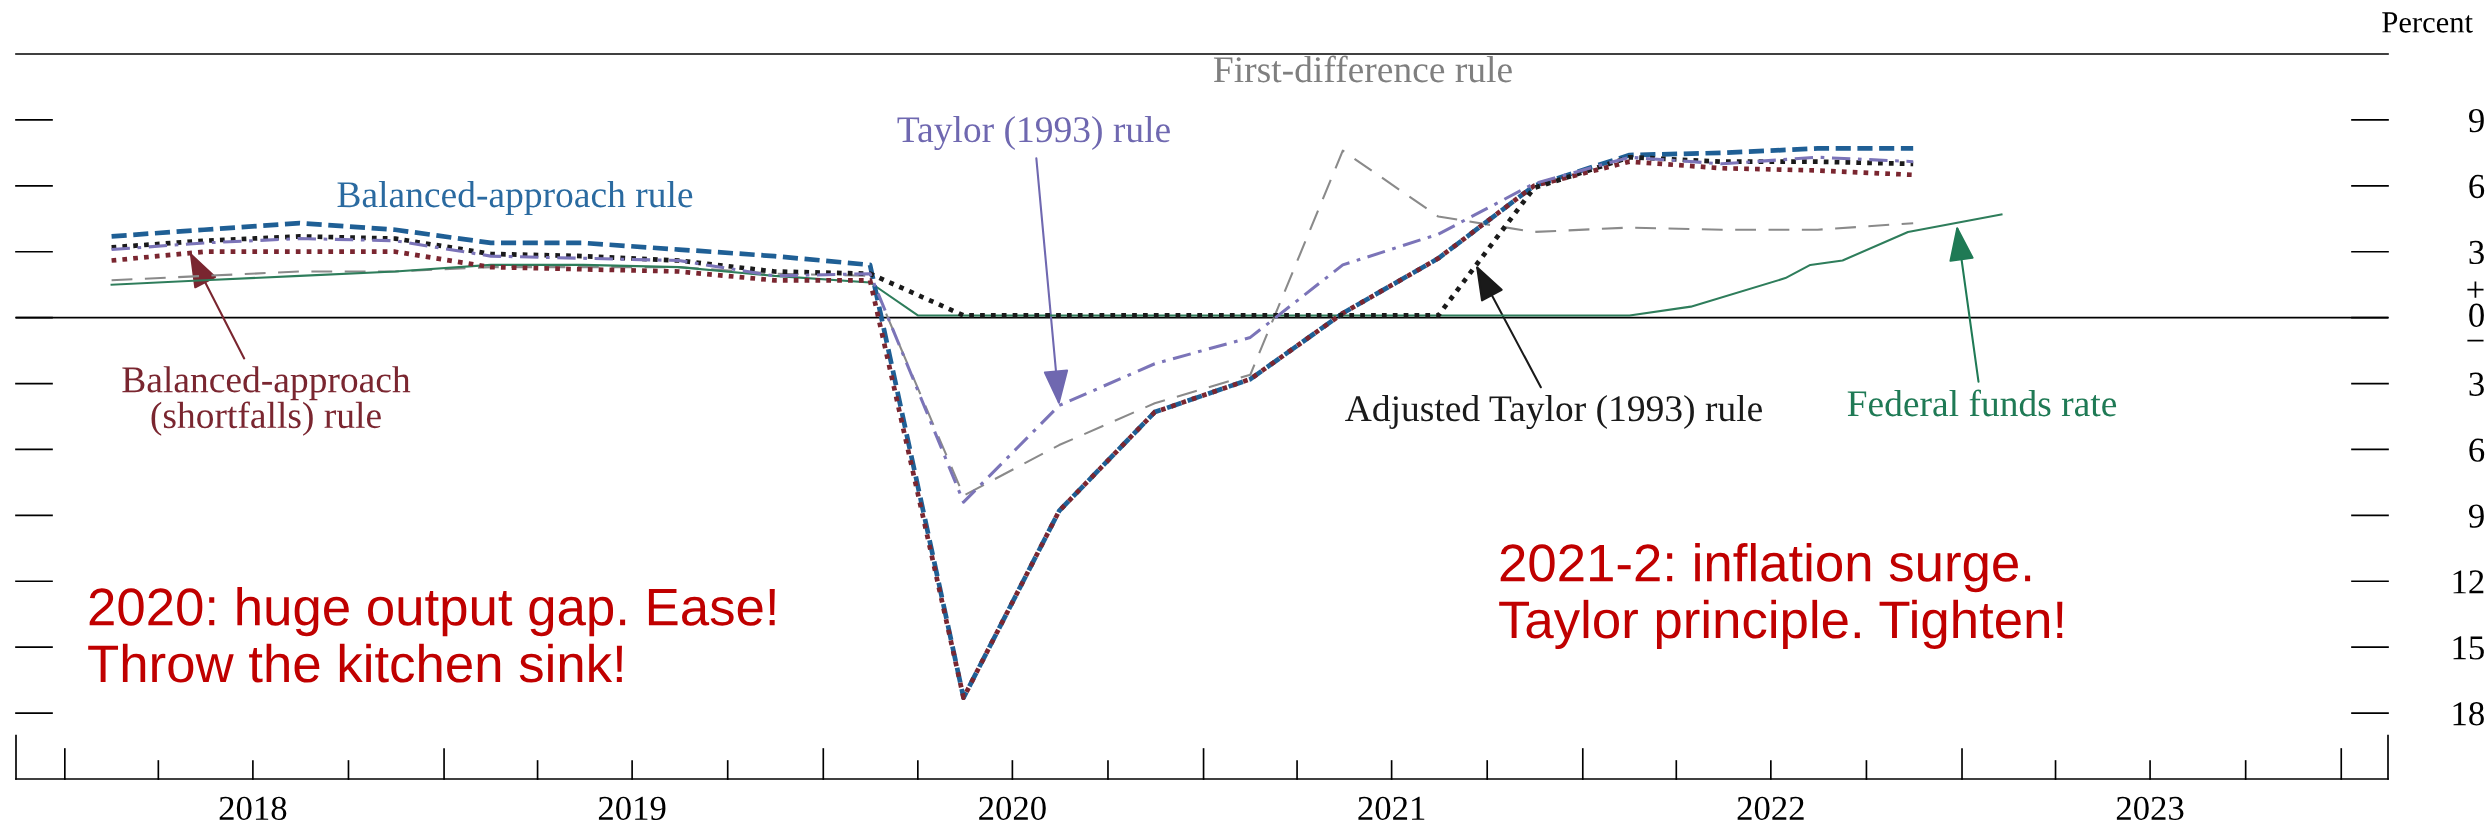 The image size is (2486, 829). I want to click on x-tick-label: 2023, so click(2150, 808).